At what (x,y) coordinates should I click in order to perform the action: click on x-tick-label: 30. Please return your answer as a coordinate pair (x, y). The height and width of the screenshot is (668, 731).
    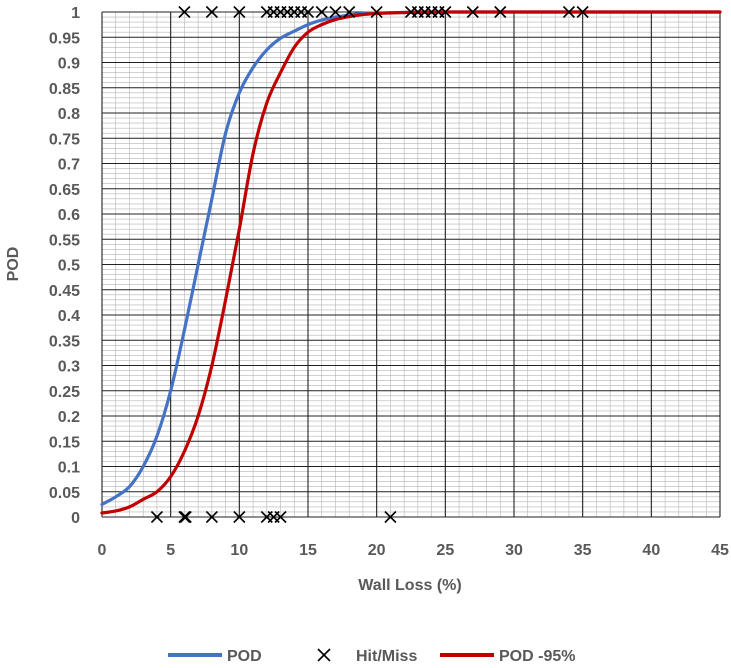
    Looking at the image, I should click on (514, 550).